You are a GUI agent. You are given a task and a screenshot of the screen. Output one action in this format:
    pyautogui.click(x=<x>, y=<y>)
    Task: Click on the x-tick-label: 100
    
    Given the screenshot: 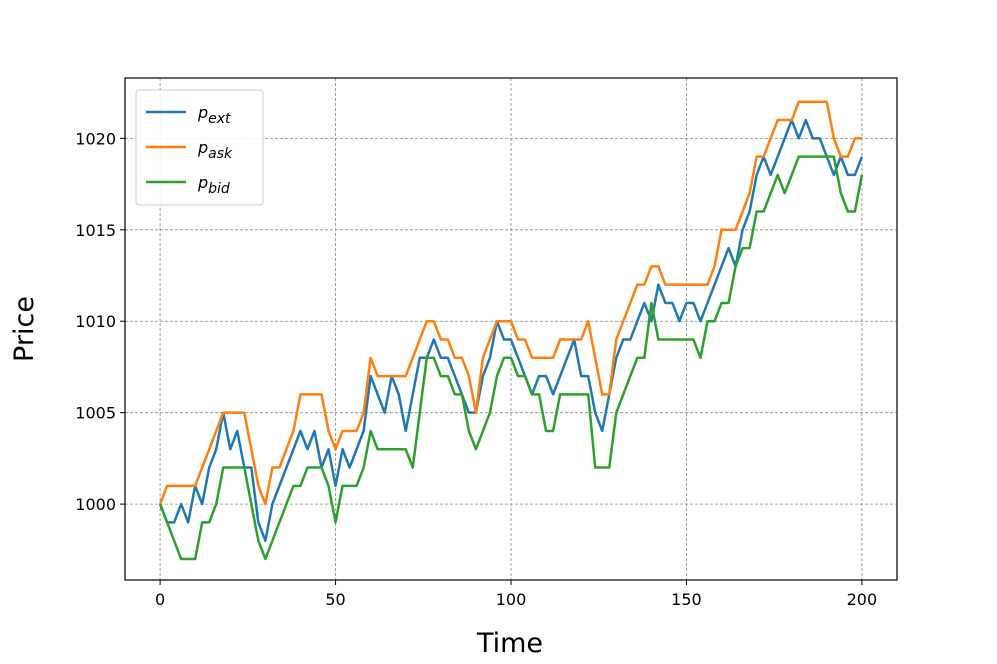 What is the action you would take?
    pyautogui.click(x=511, y=599)
    